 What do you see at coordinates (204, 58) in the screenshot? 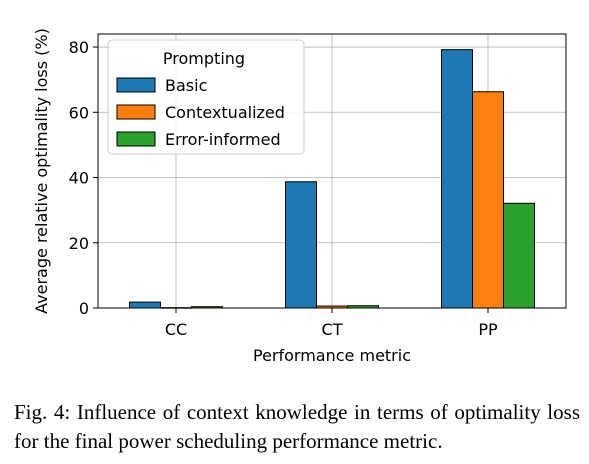
I see `legend-title: Prompting` at bounding box center [204, 58].